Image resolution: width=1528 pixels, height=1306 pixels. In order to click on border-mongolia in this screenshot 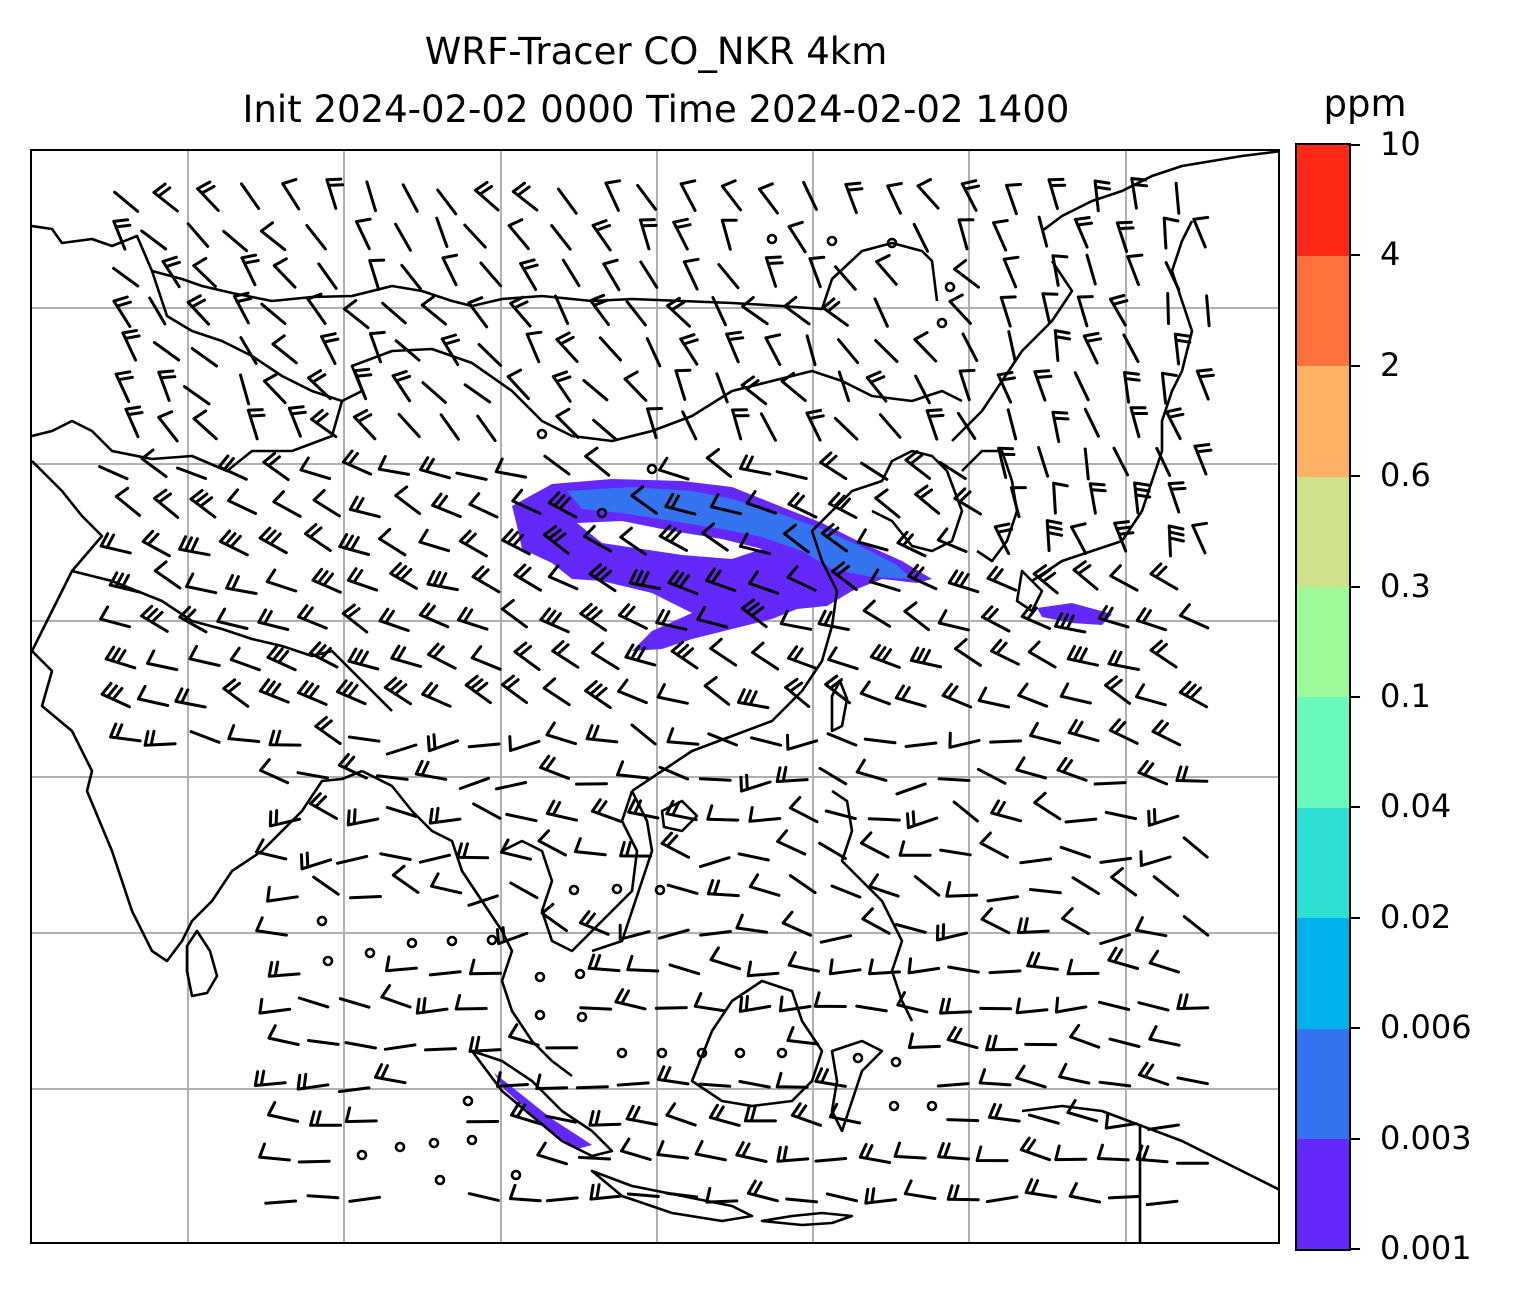, I will do `click(556, 356)`.